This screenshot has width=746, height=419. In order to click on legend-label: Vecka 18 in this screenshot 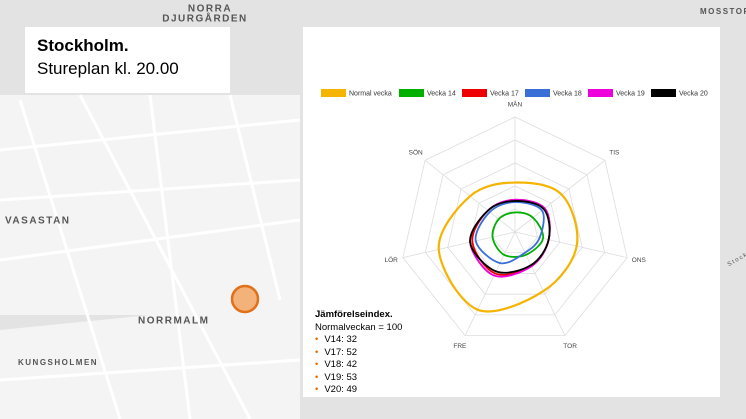, I will do `click(567, 93)`.